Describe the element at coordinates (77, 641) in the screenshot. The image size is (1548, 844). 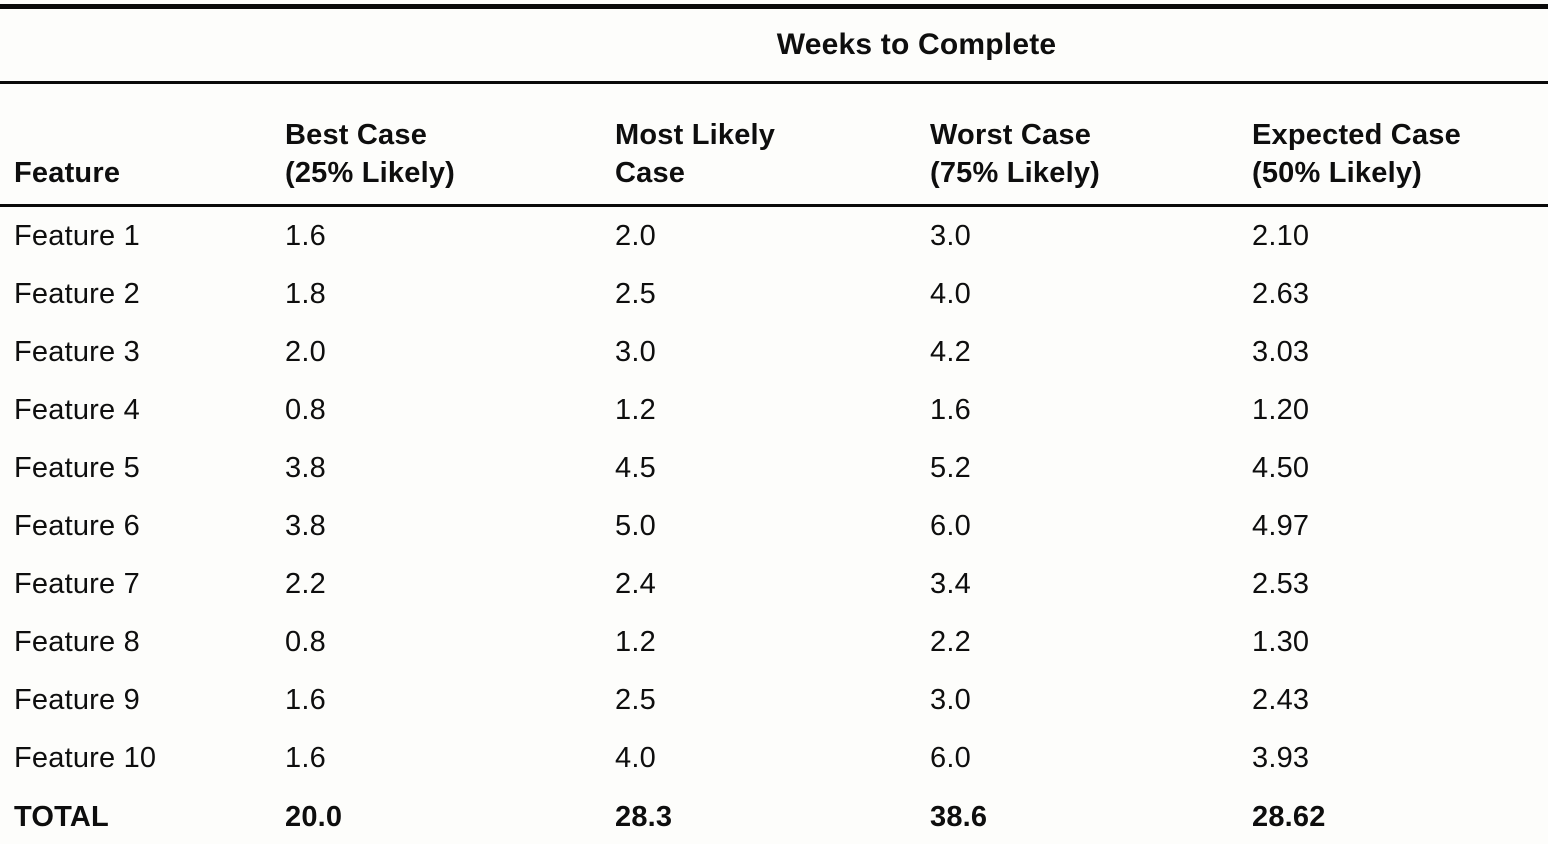
I see `feature-cell: Feature 8` at that location.